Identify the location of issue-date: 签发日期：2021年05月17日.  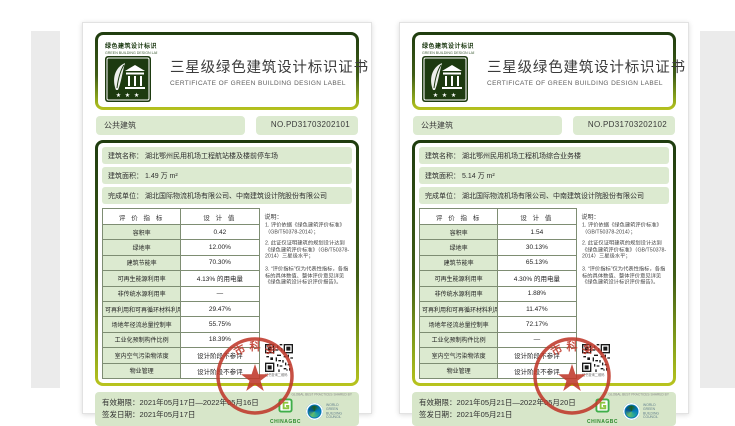
(149, 414).